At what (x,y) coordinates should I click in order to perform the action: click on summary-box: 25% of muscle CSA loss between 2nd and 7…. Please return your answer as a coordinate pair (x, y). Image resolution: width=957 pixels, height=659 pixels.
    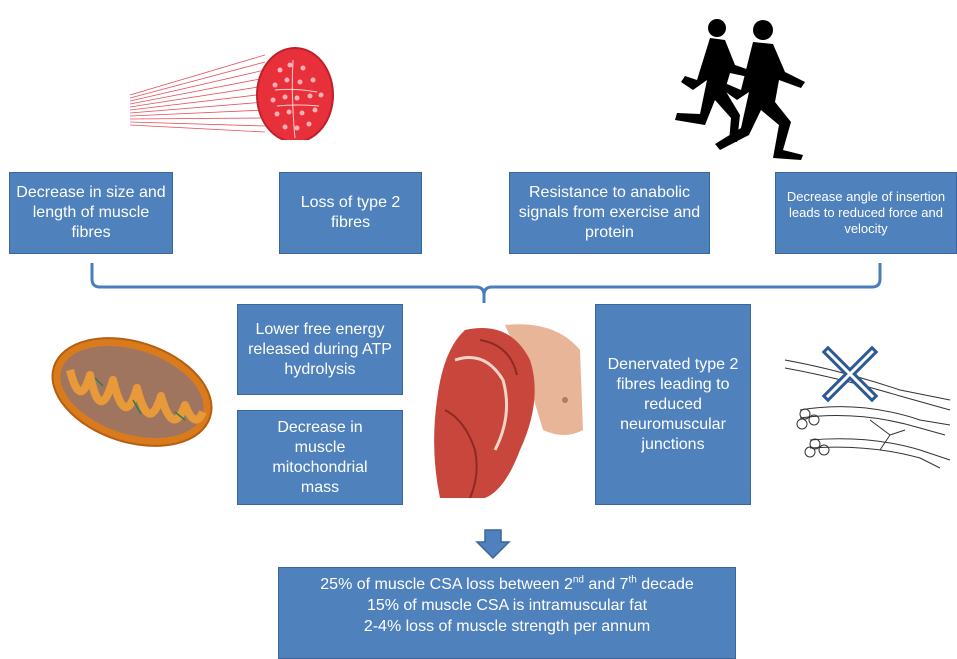
    Looking at the image, I should click on (507, 613).